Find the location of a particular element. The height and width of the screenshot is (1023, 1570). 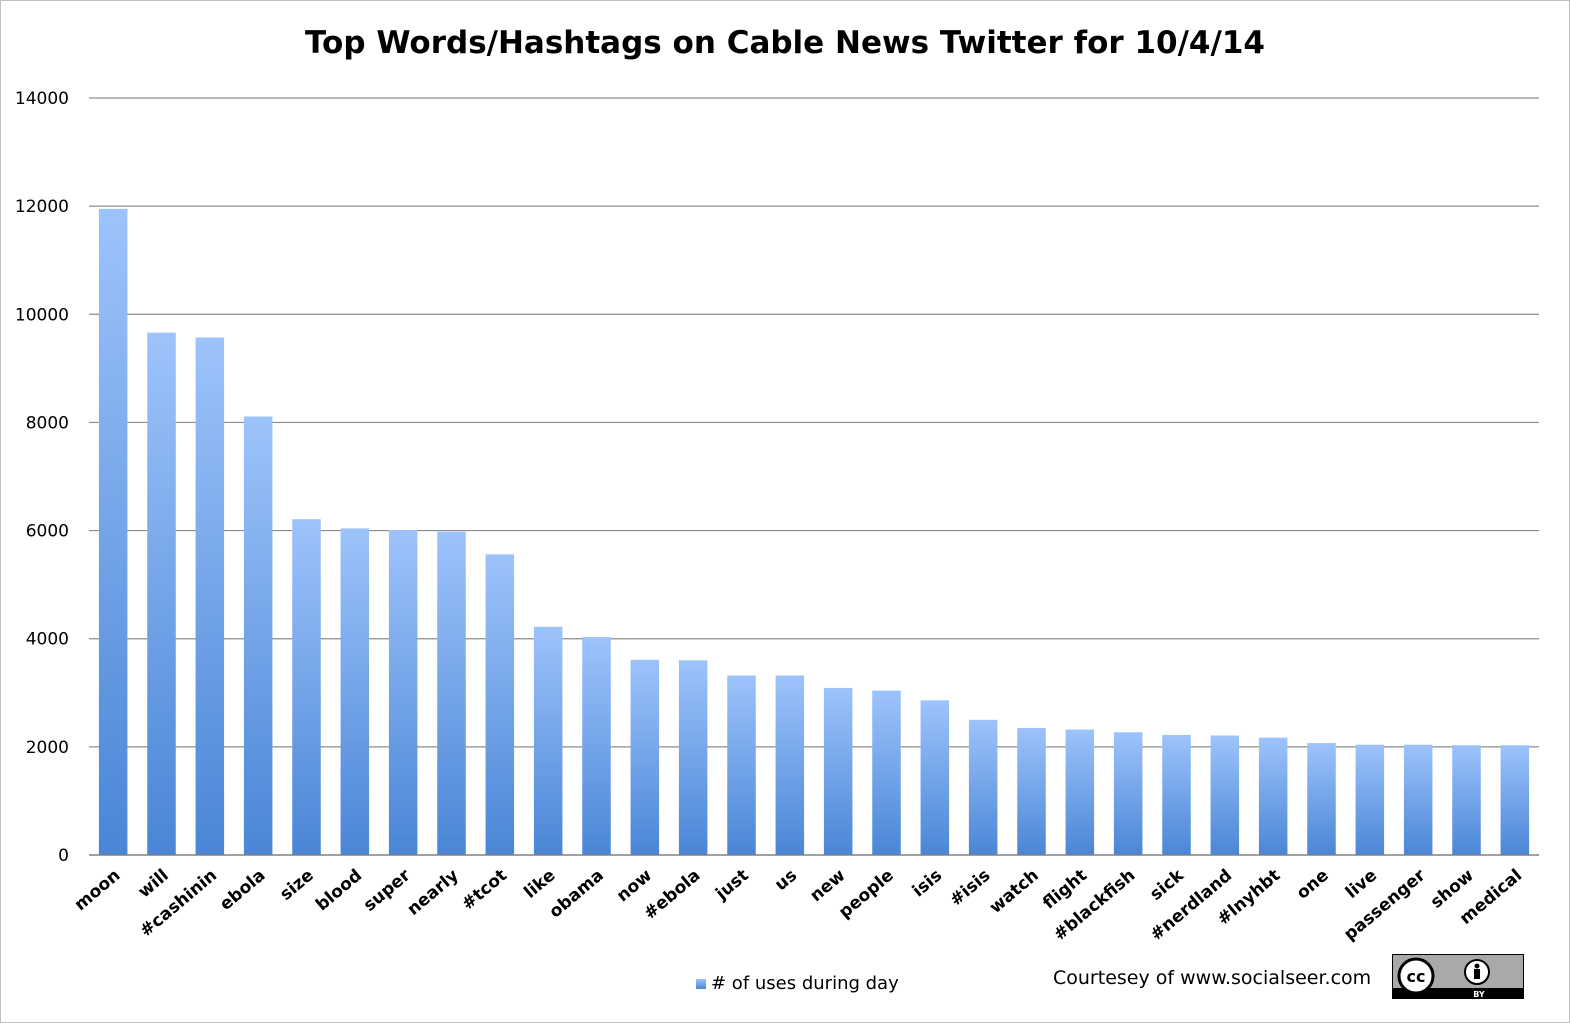

bar-medical is located at coordinates (1515, 800).